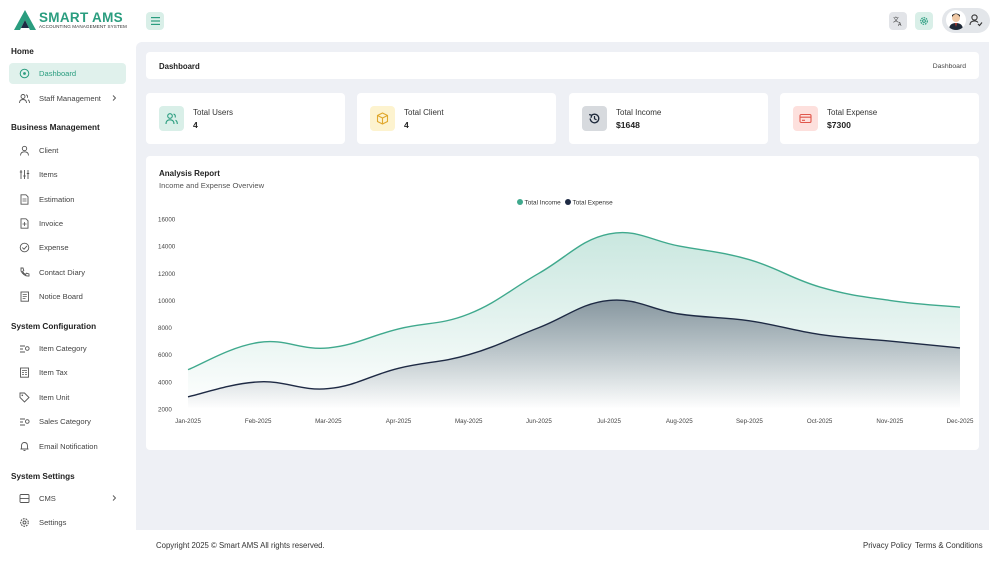 This screenshot has width=1000, height=562. I want to click on sidebar-item-staff-management: Staff Management, so click(67, 98).